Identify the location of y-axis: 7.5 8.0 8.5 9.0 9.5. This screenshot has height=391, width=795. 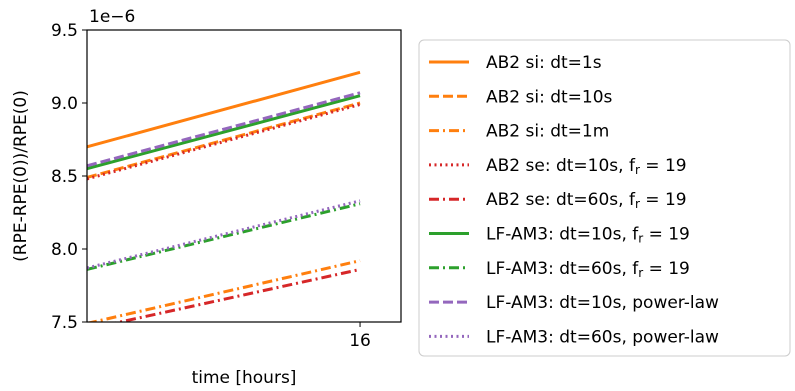
(69, 177).